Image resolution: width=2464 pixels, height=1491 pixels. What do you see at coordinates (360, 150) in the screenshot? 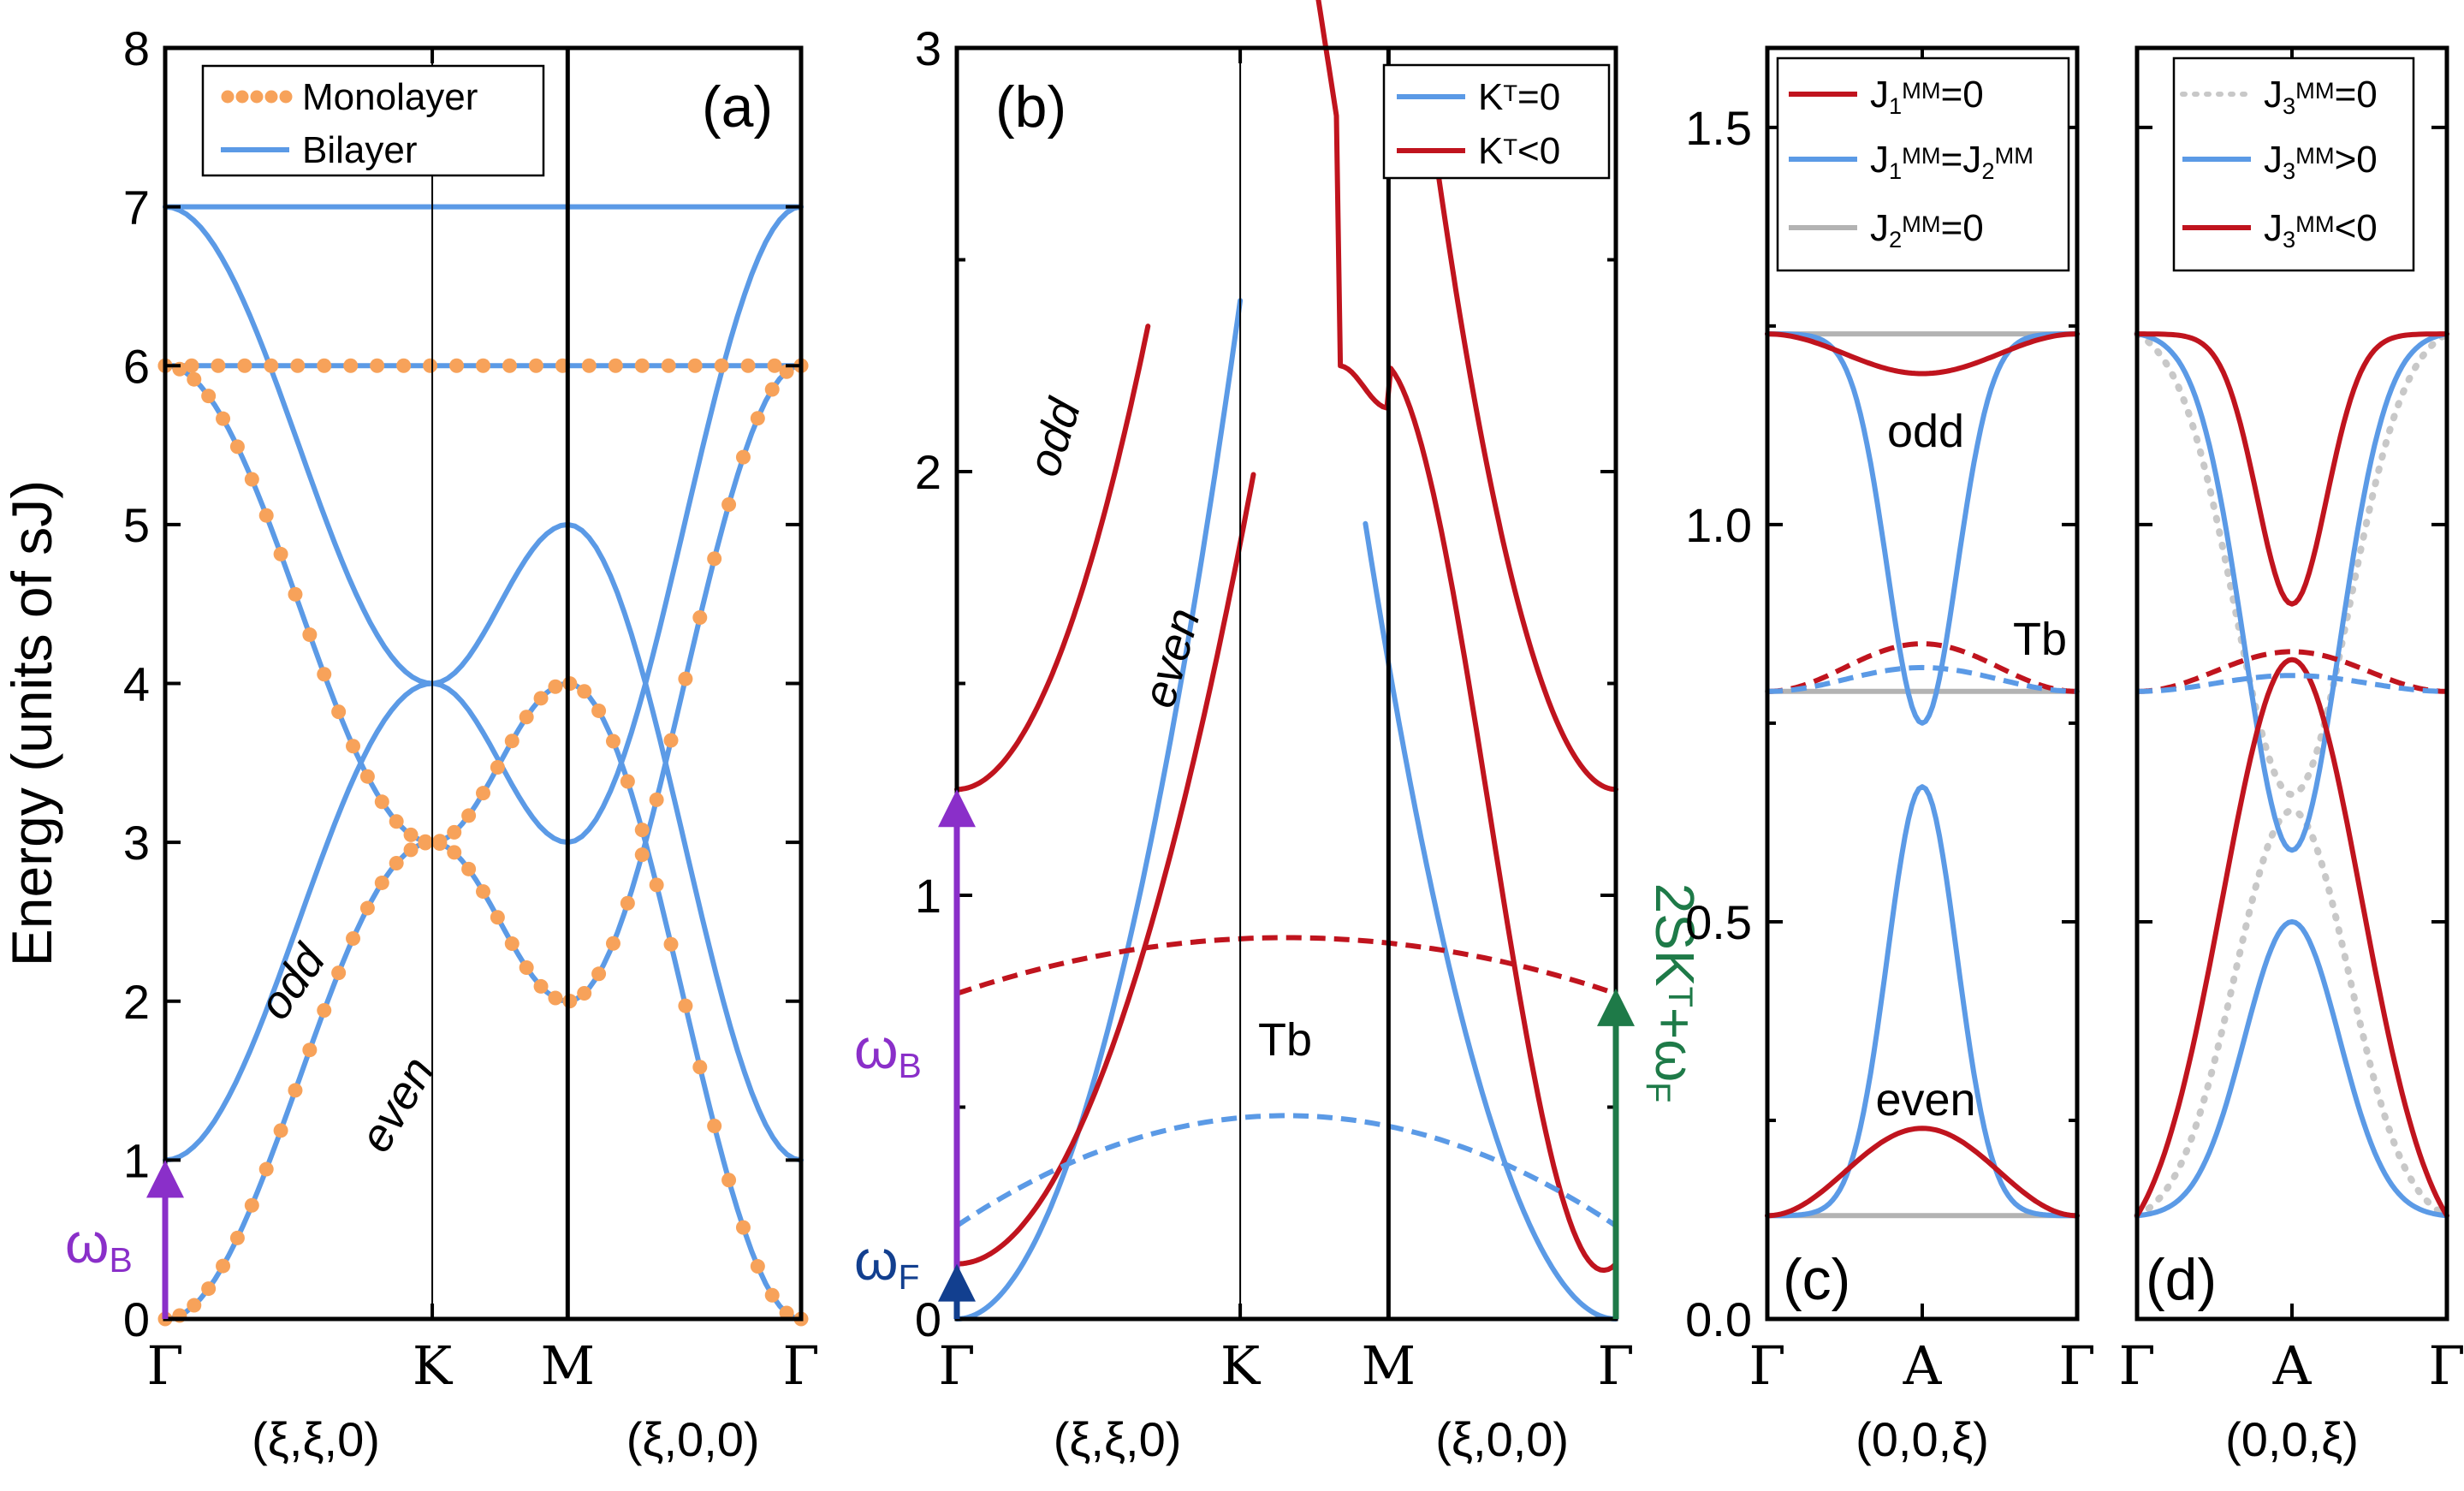
I see `legend-bilayer-label: Bilayer` at bounding box center [360, 150].